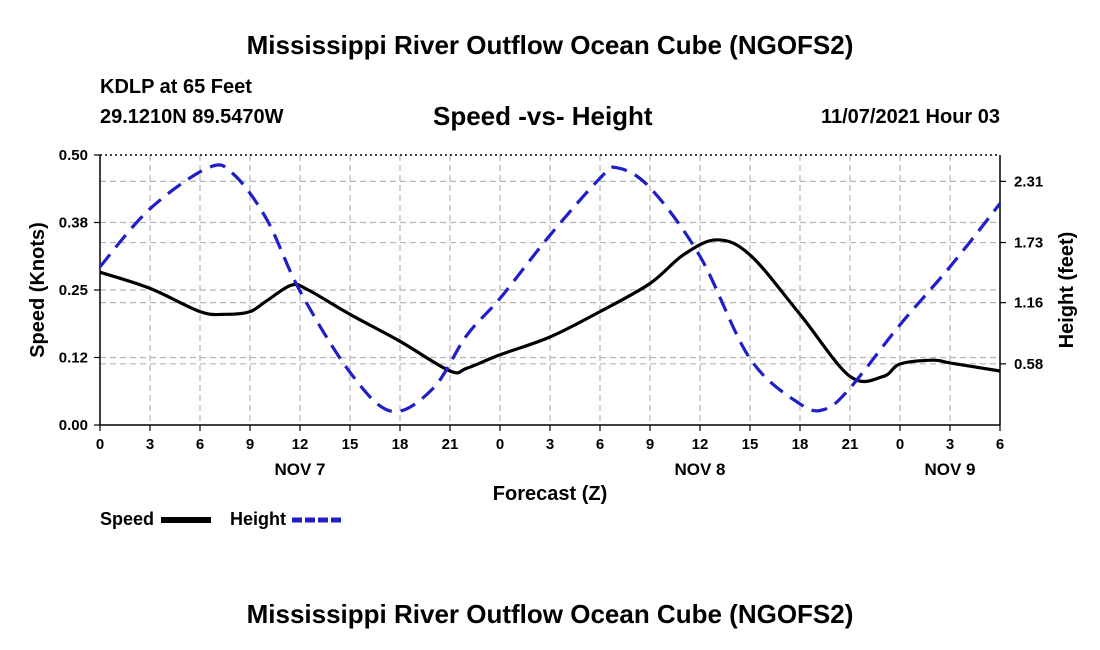 Image resolution: width=1100 pixels, height=650 pixels. I want to click on day-label: NOV 7, so click(299, 469).